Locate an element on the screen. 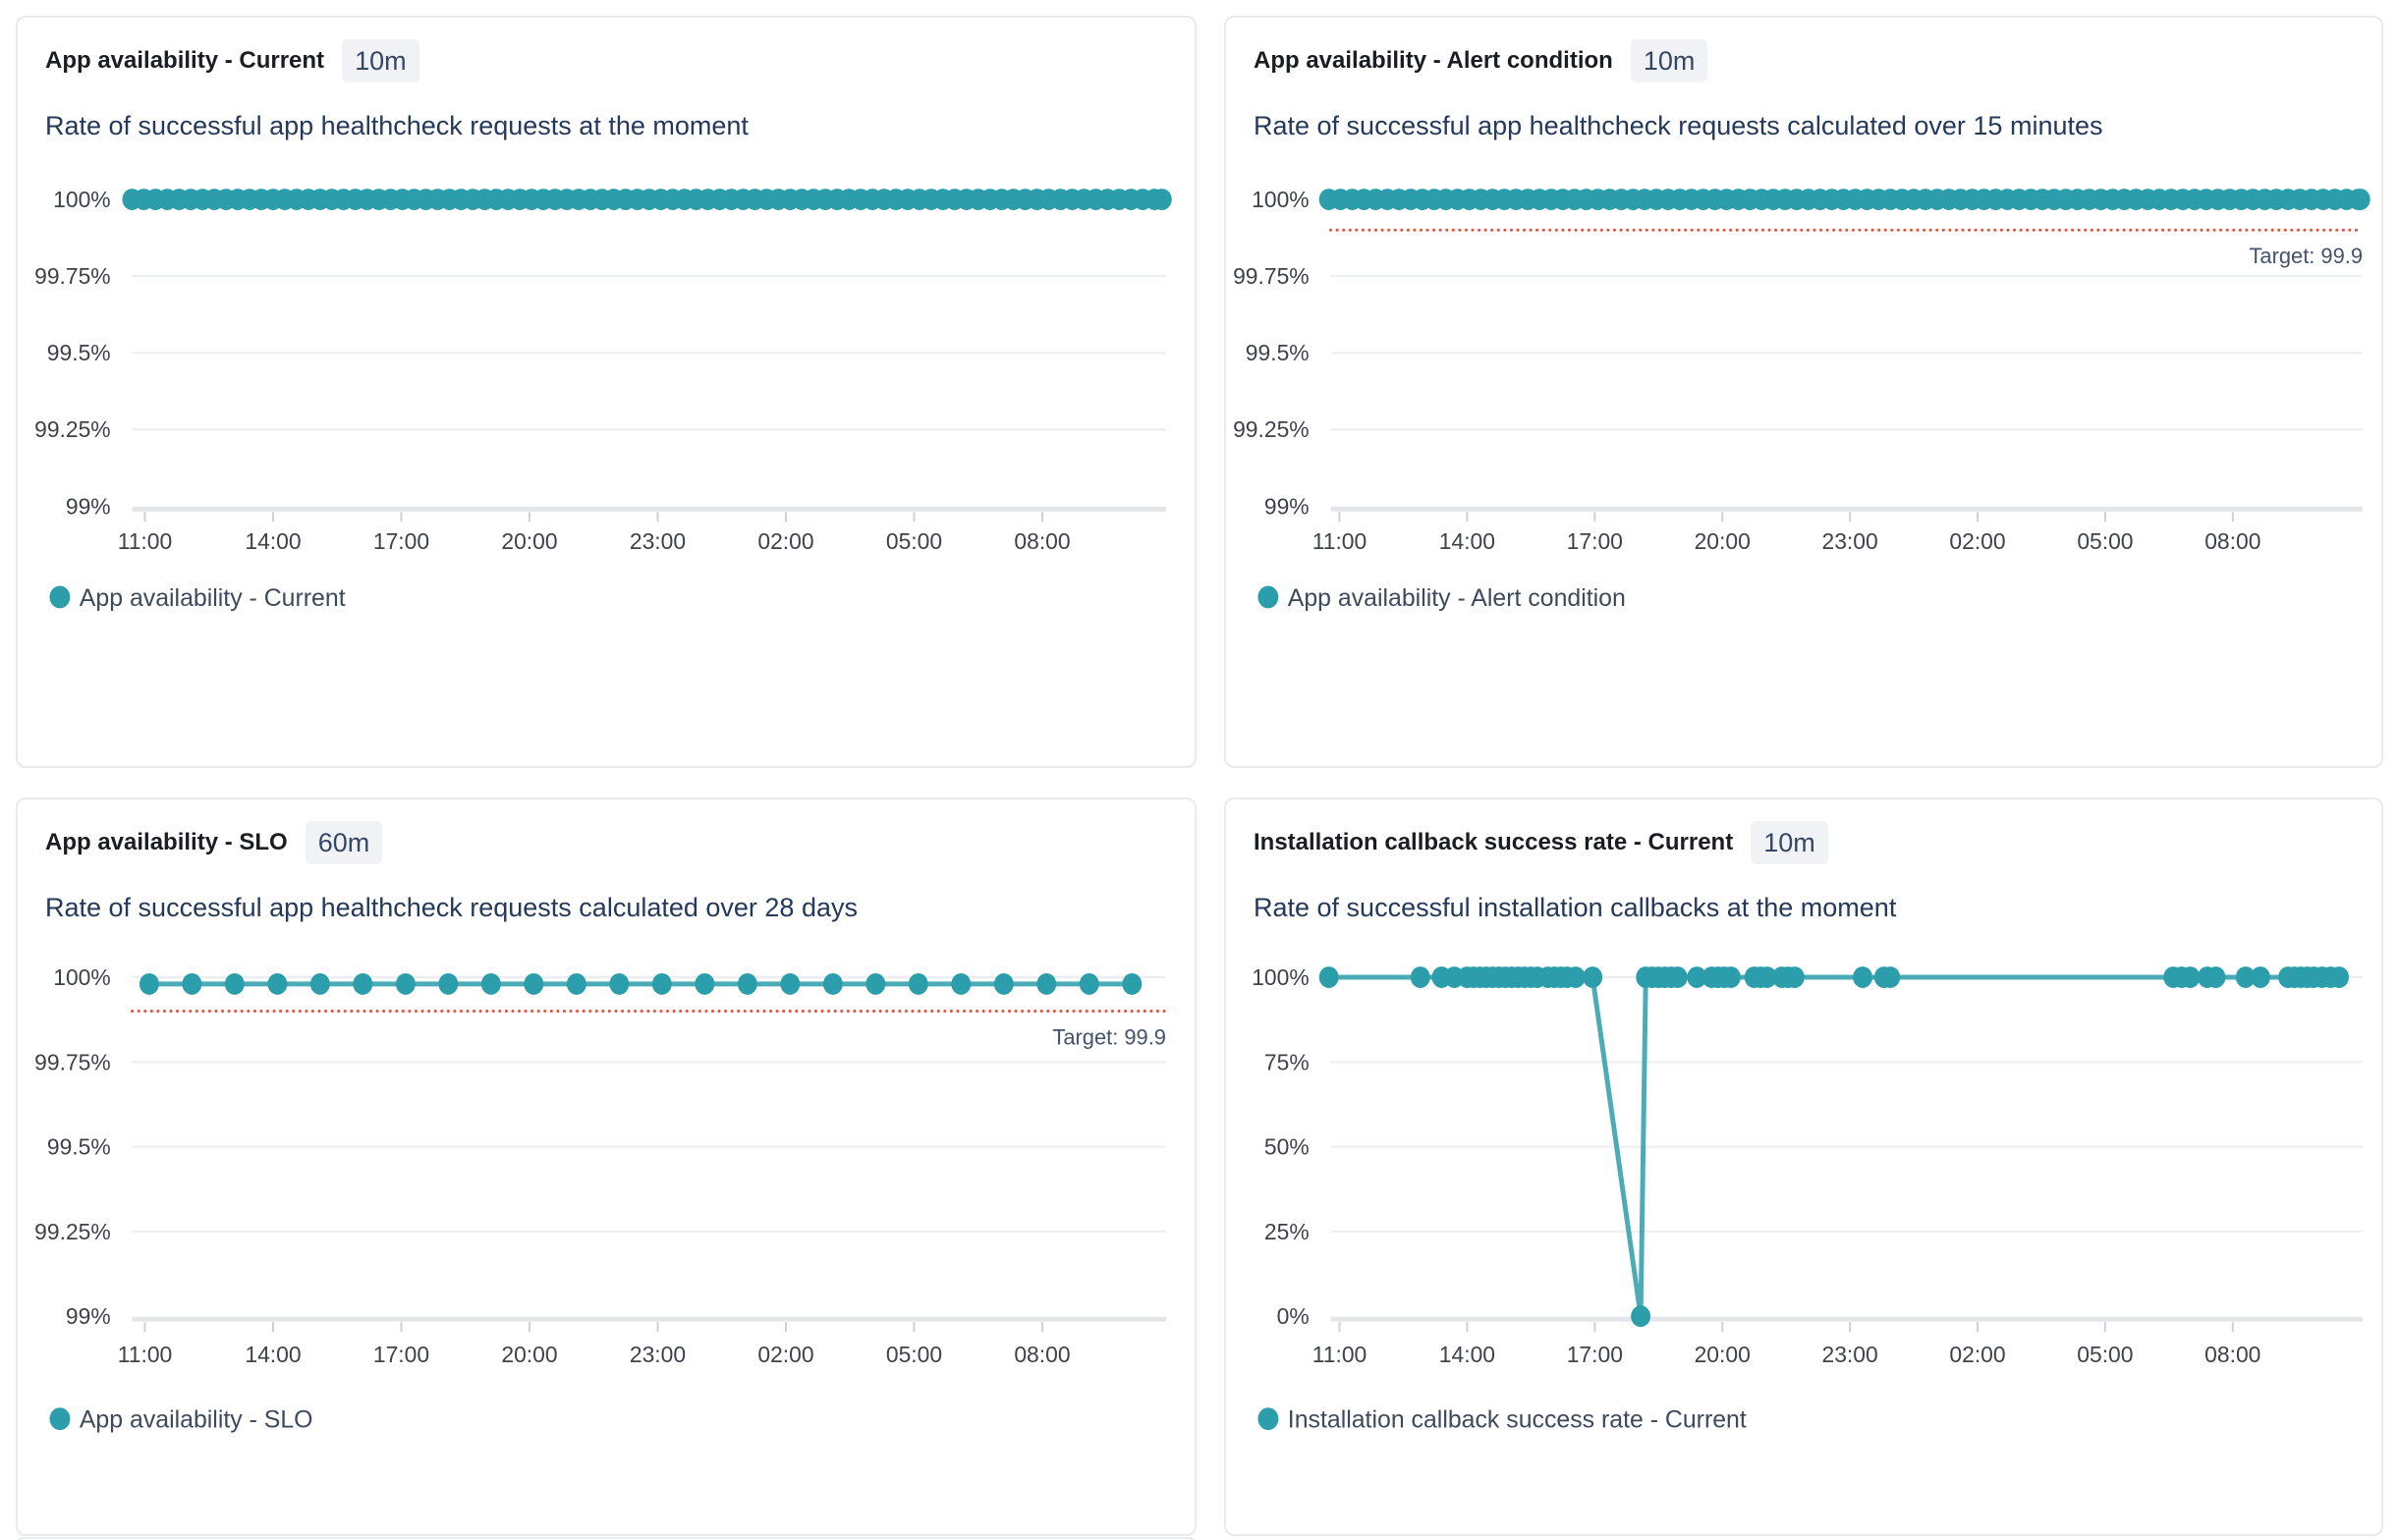 The width and height of the screenshot is (2399, 1540). panel-title: App availability - Alert condition is located at coordinates (1434, 60).